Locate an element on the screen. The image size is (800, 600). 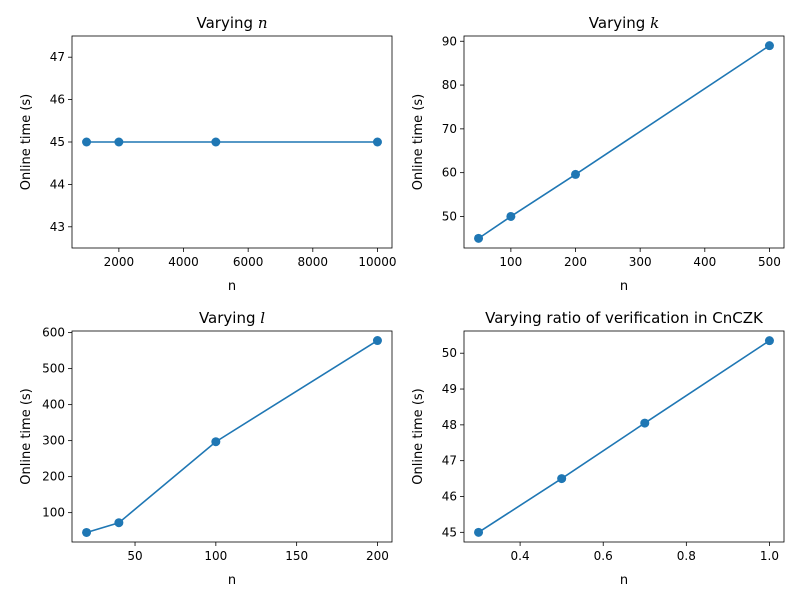
y-tick-label: 300 is located at coordinates (53, 441).